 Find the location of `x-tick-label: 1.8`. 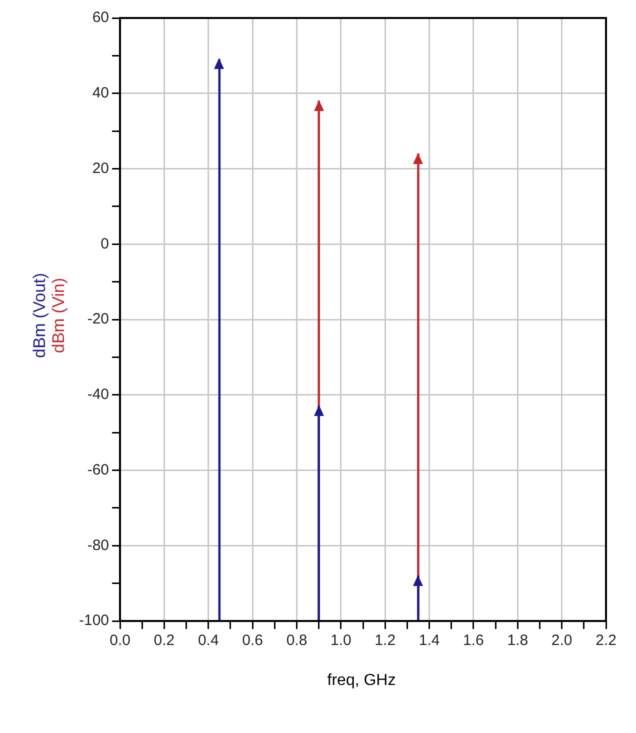

x-tick-label: 1.8 is located at coordinates (517, 641).